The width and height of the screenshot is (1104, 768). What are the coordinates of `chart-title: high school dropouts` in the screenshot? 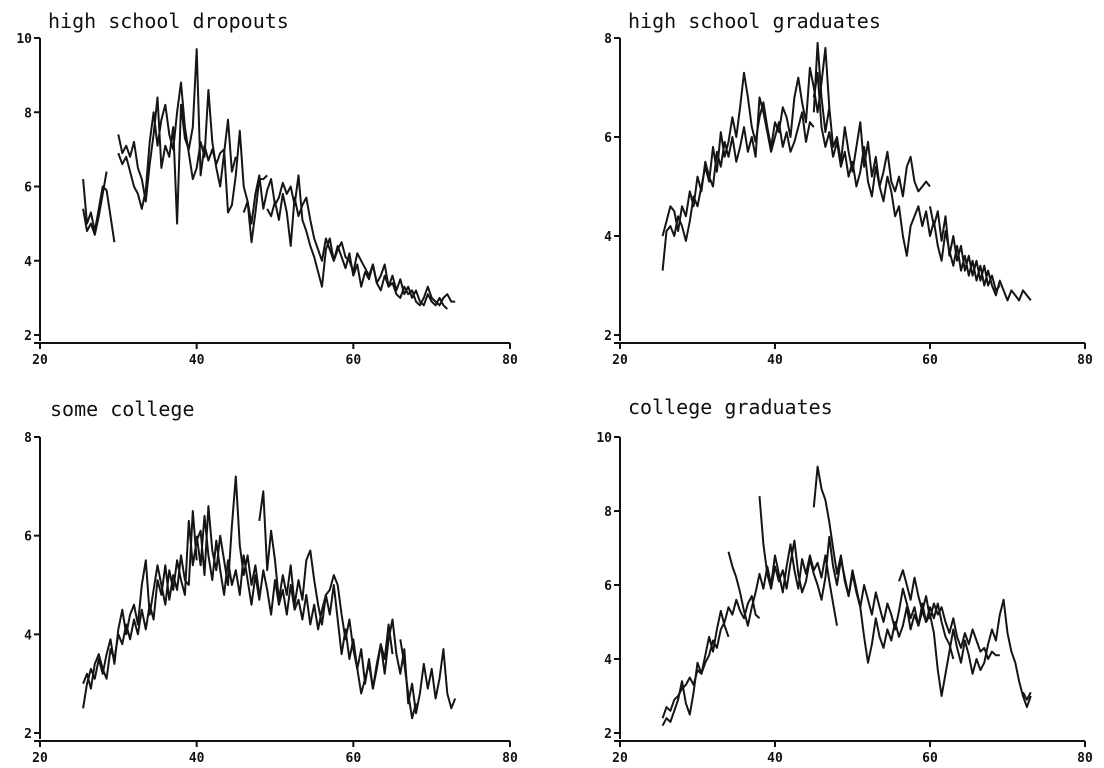 It's located at (168, 21).